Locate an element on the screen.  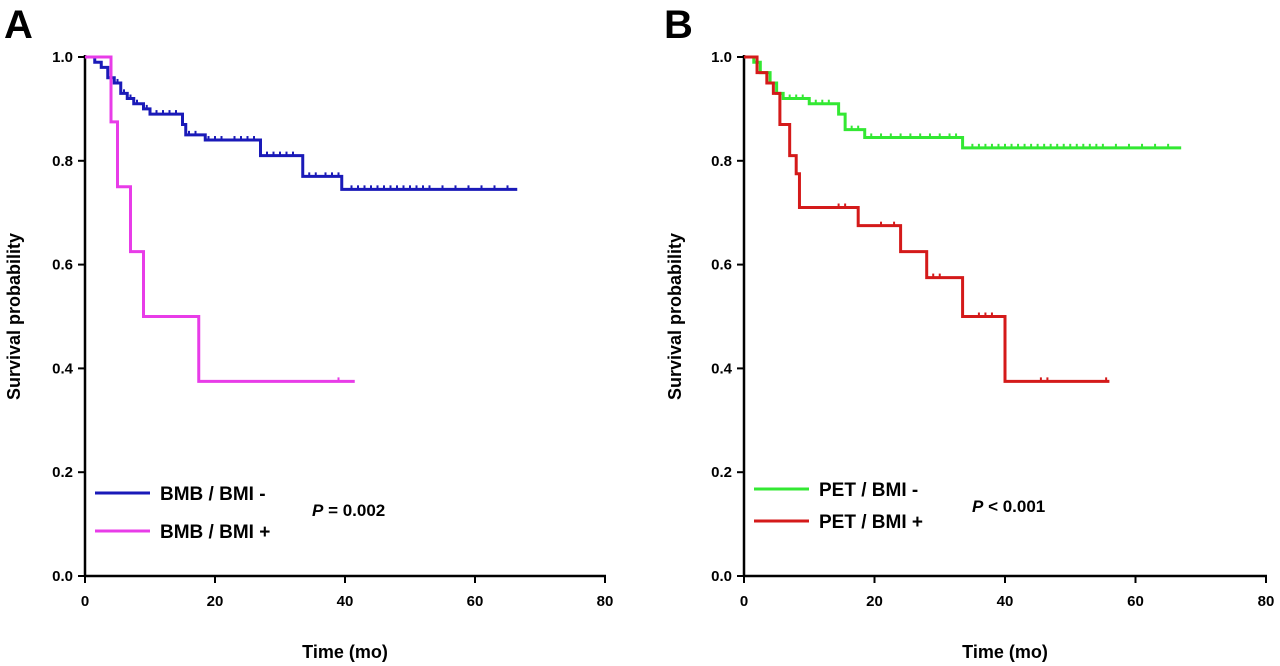
p-value-annotation: P < 0.001 is located at coordinates (1008, 506).